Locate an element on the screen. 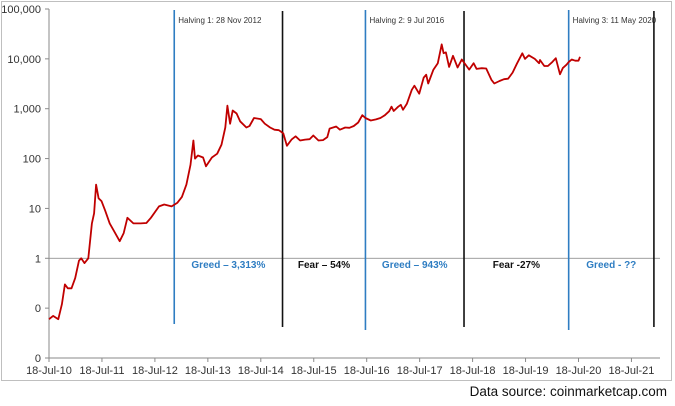 The width and height of the screenshot is (675, 406). x-tick-label: 18-Jul-14 is located at coordinates (261, 371).